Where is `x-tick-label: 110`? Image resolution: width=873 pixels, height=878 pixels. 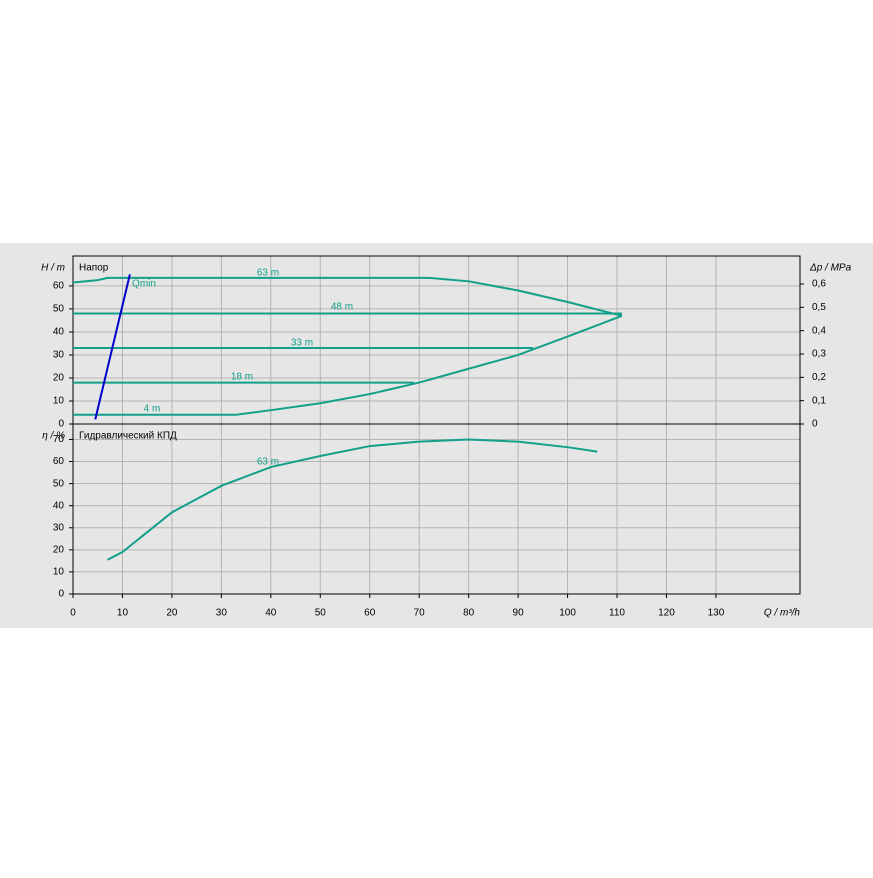 x-tick-label: 110 is located at coordinates (617, 613).